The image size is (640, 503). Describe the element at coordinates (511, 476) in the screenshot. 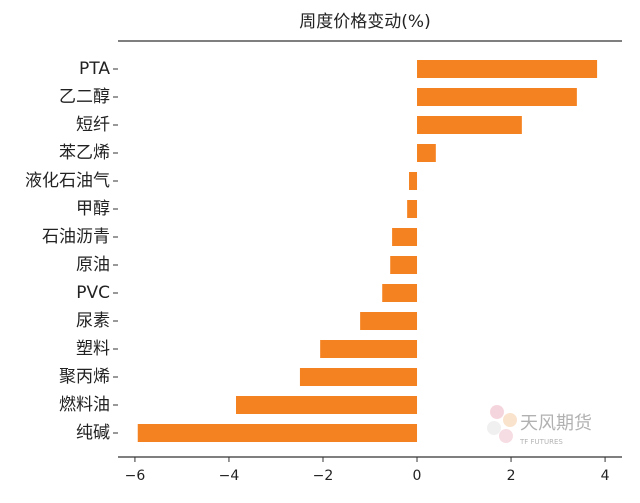

I see `x-tick-label: 2` at that location.